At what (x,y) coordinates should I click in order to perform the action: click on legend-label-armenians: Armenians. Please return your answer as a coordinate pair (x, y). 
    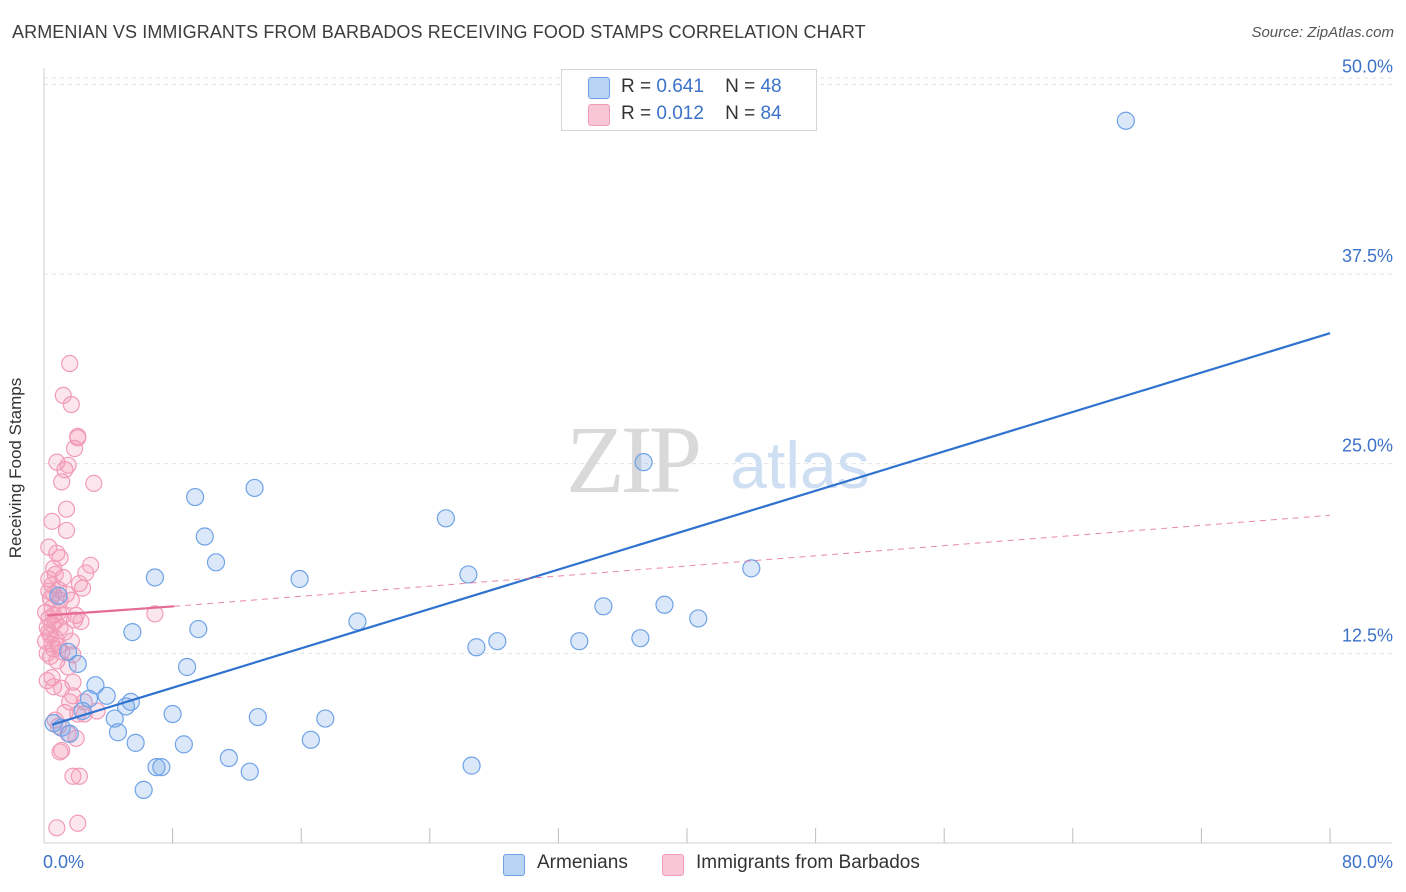
    Looking at the image, I should click on (582, 862).